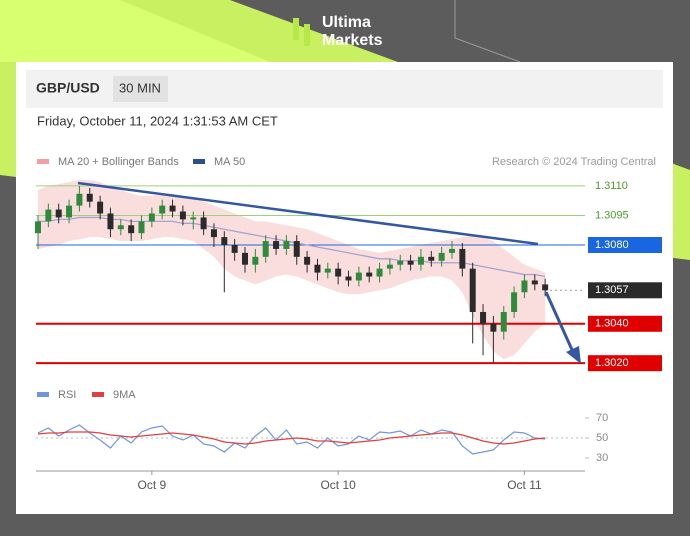  What do you see at coordinates (602, 438) in the screenshot?
I see `y-tick-label: 50` at bounding box center [602, 438].